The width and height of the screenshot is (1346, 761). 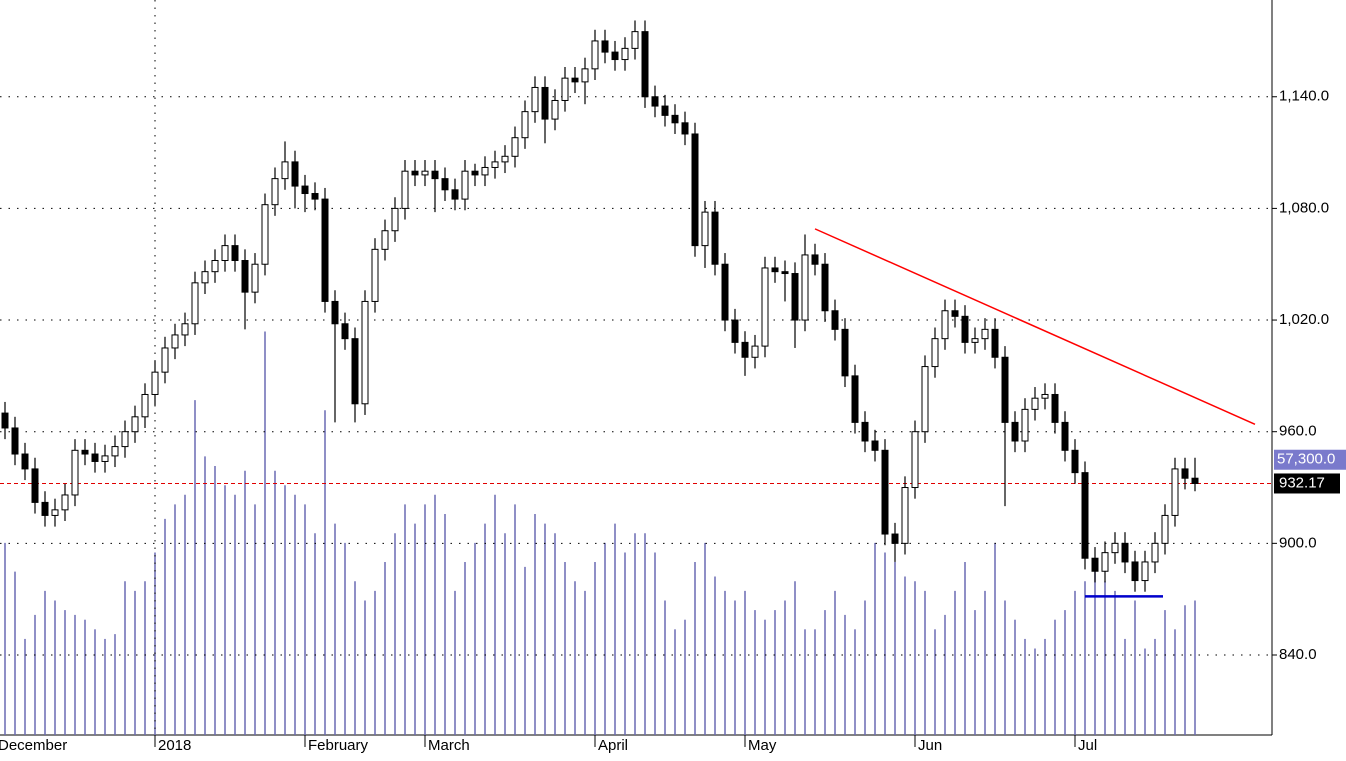 What do you see at coordinates (1304, 319) in the screenshot?
I see `y-tick-label: 1,020.0` at bounding box center [1304, 319].